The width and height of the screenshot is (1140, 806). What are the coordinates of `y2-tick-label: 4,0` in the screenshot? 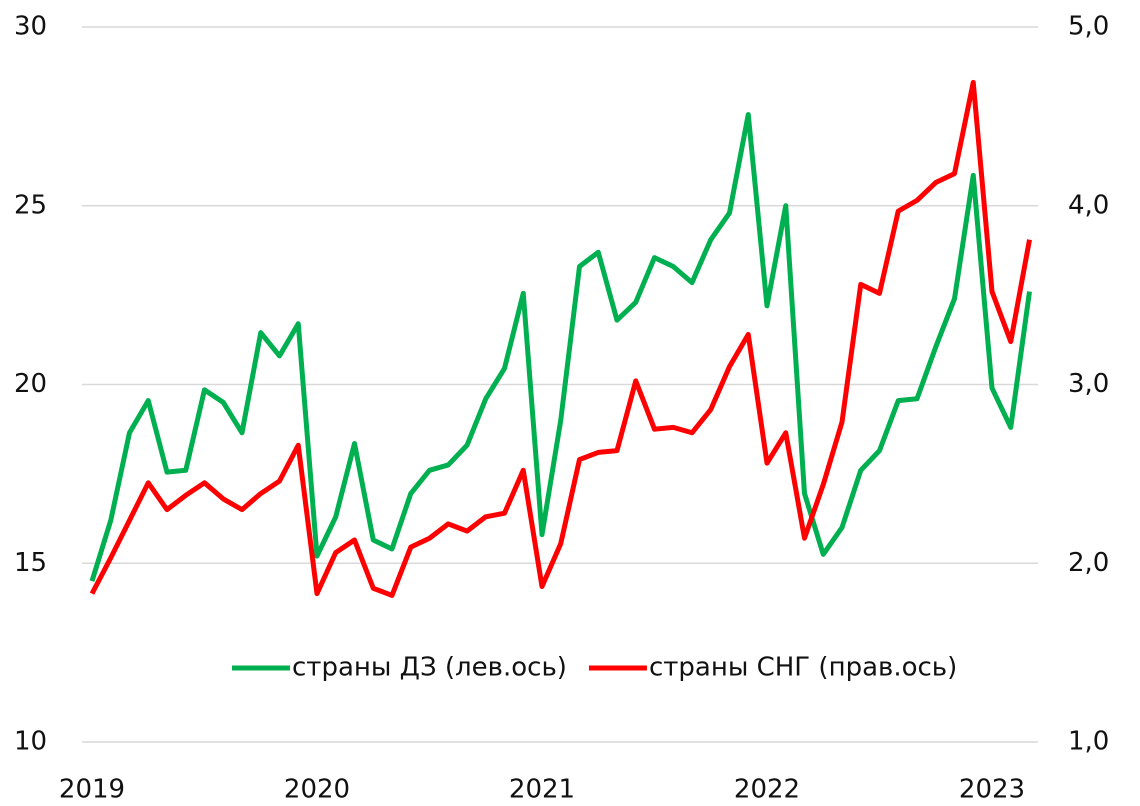 It's located at (1088, 205).